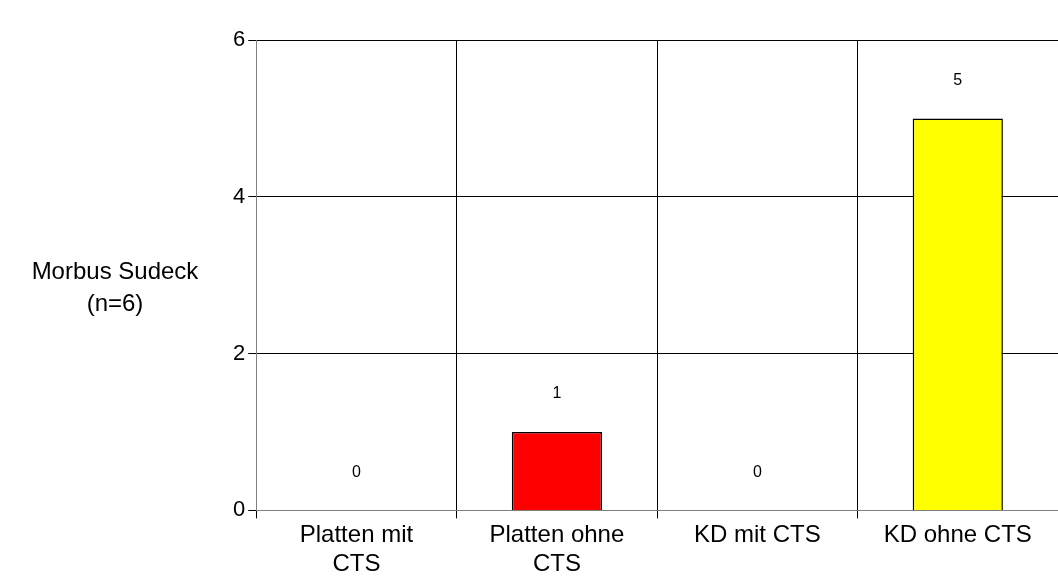  Describe the element at coordinates (957, 534) in the screenshot. I see `x-tick-label: KD ohne CTS` at that location.